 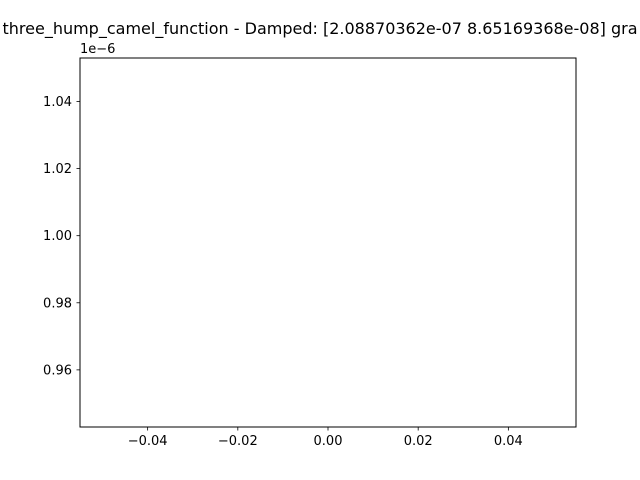 I want to click on x-axis: −0.04 −0.02 0.00 0.02 0.04, so click(x=325, y=438).